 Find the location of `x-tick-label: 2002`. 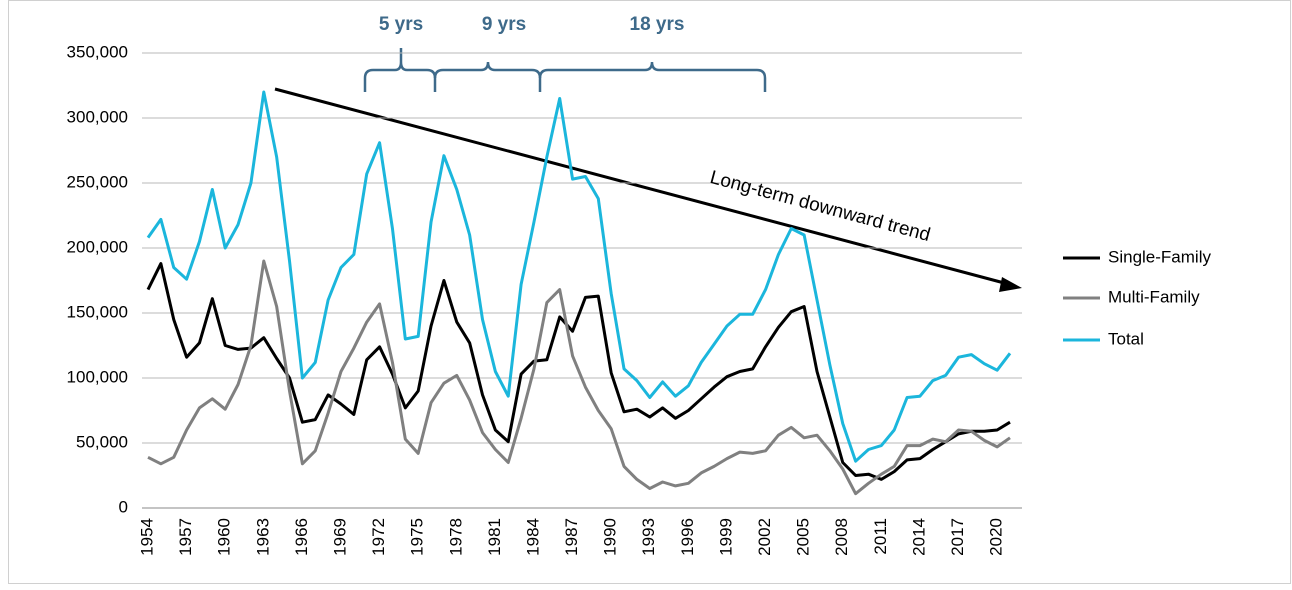

x-tick-label: 2002 is located at coordinates (764, 537).